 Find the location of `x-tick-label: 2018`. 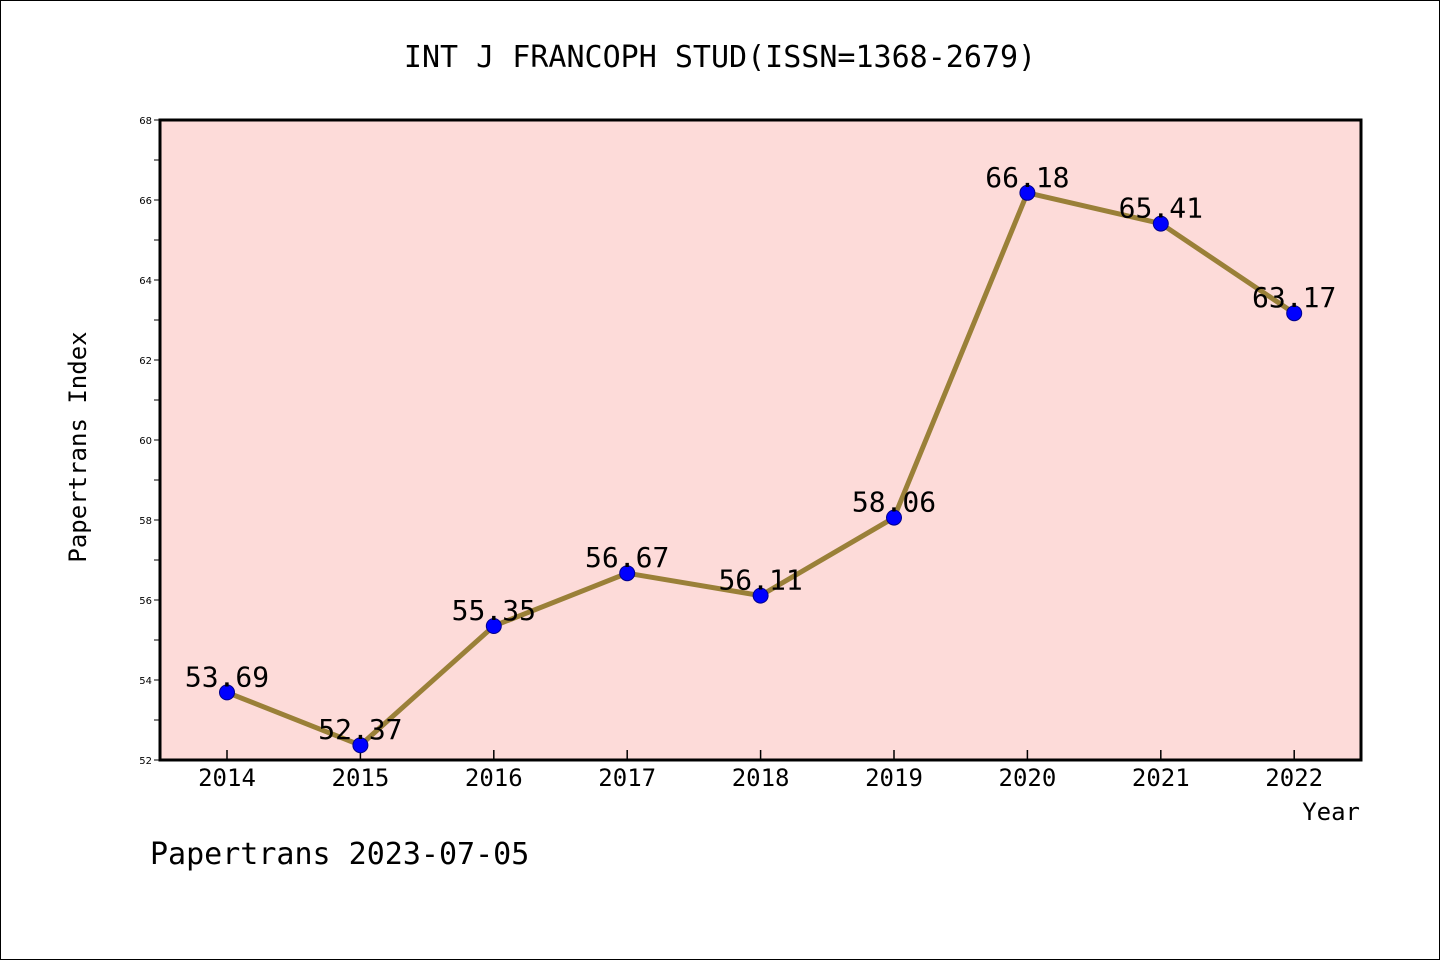

x-tick-label: 2018 is located at coordinates (761, 778).